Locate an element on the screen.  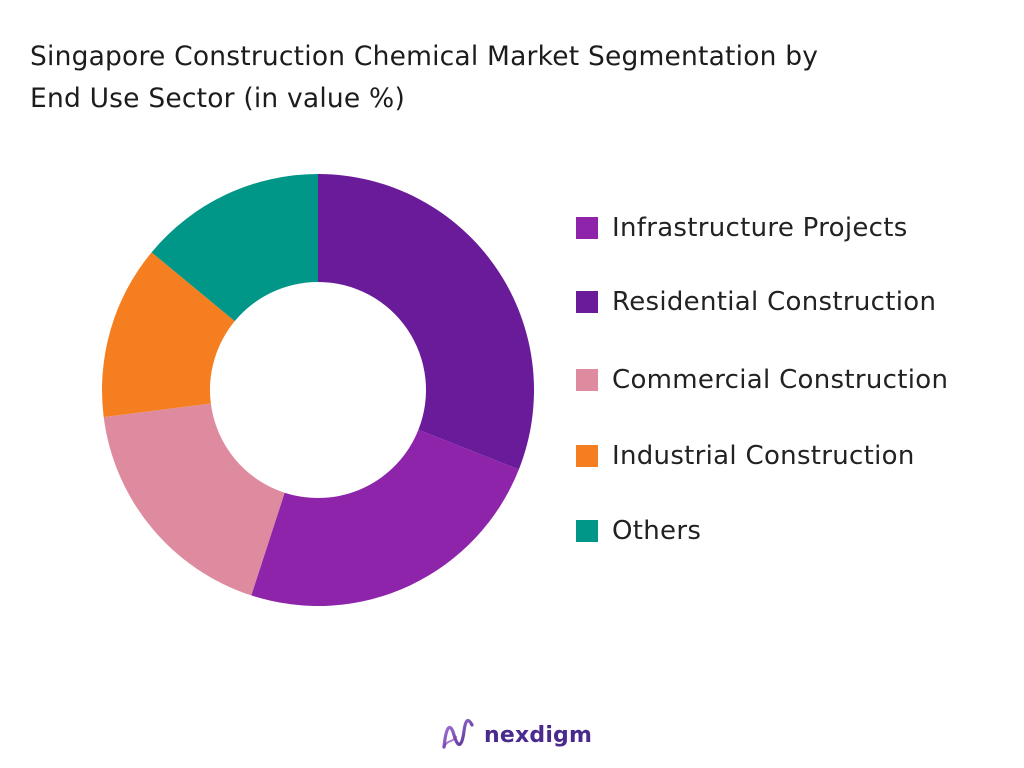
donut-slice-industrial-construction is located at coordinates (168, 335).